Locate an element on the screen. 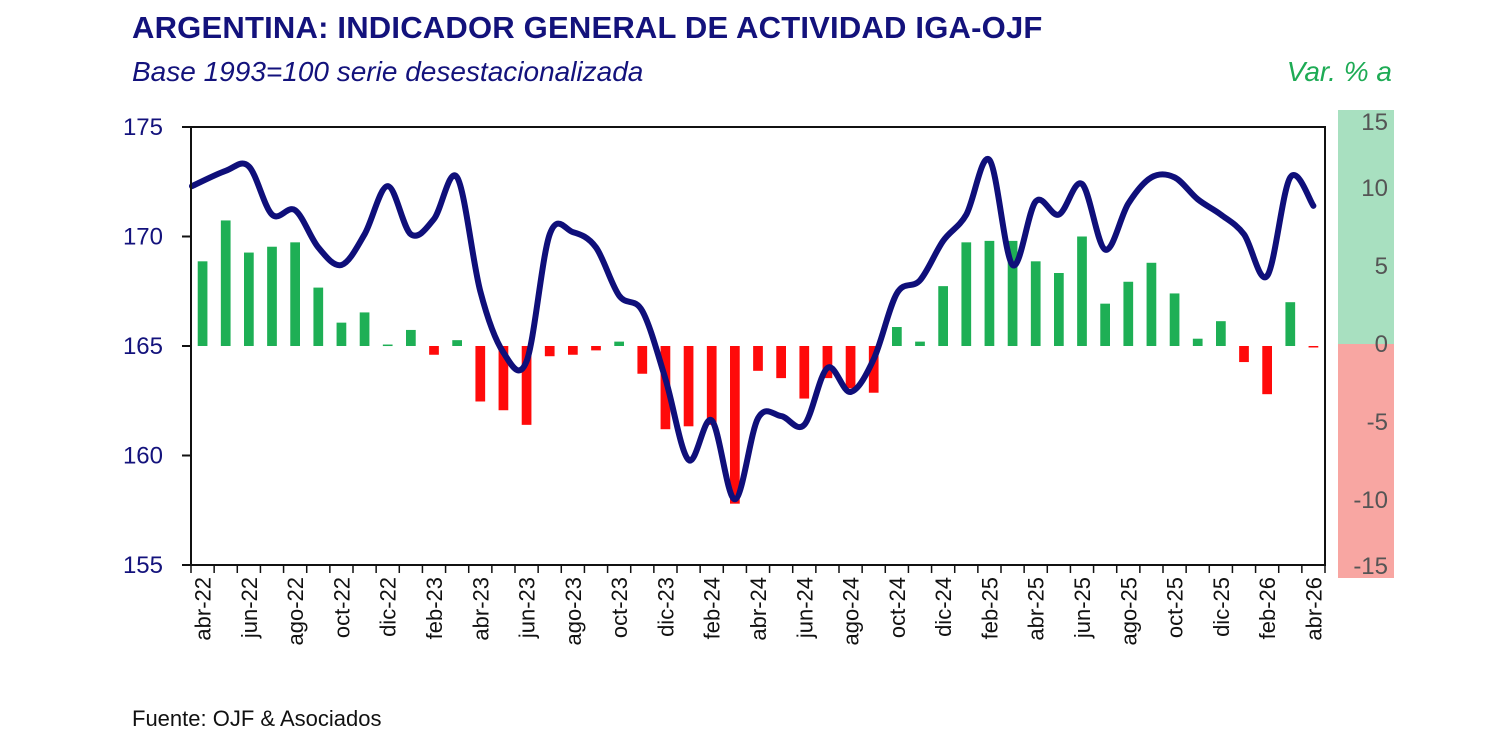 This screenshot has width=1510, height=749. y-right-tick-label: 10 is located at coordinates (1374, 188).